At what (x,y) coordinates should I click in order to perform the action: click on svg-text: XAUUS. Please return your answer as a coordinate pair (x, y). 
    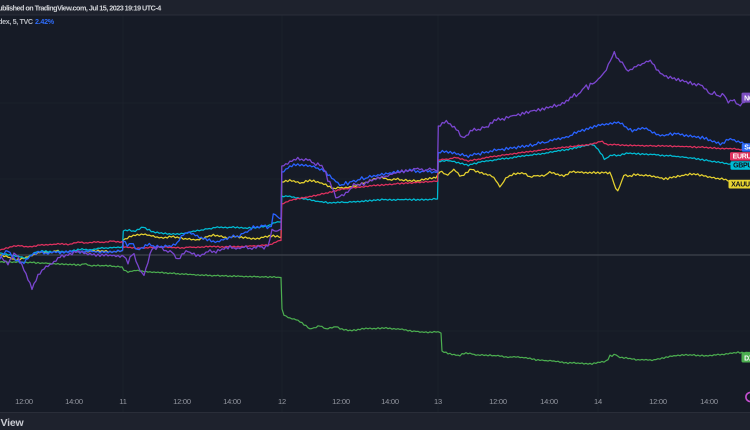
    Looking at the image, I should click on (740, 184).